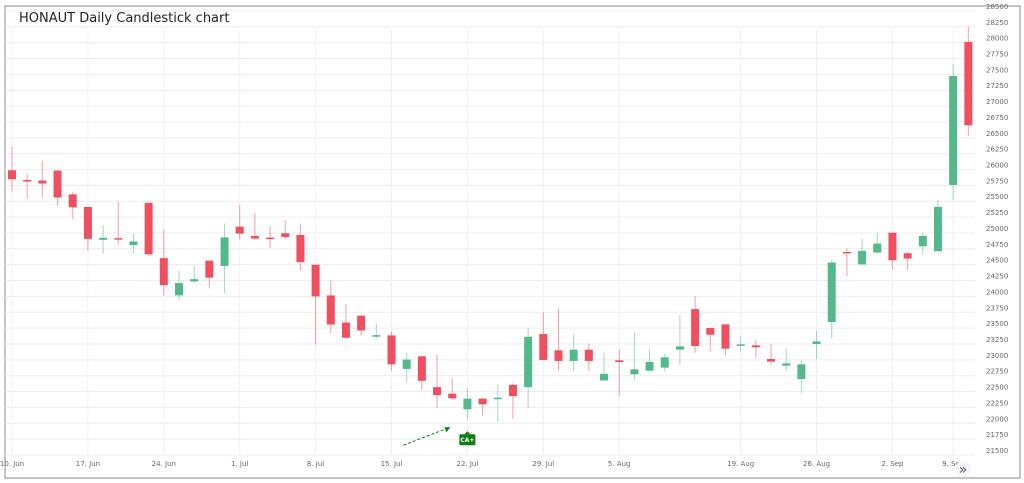 The image size is (1024, 483). Describe the element at coordinates (997, 372) in the screenshot. I see `y-tick-label: 22750` at that location.